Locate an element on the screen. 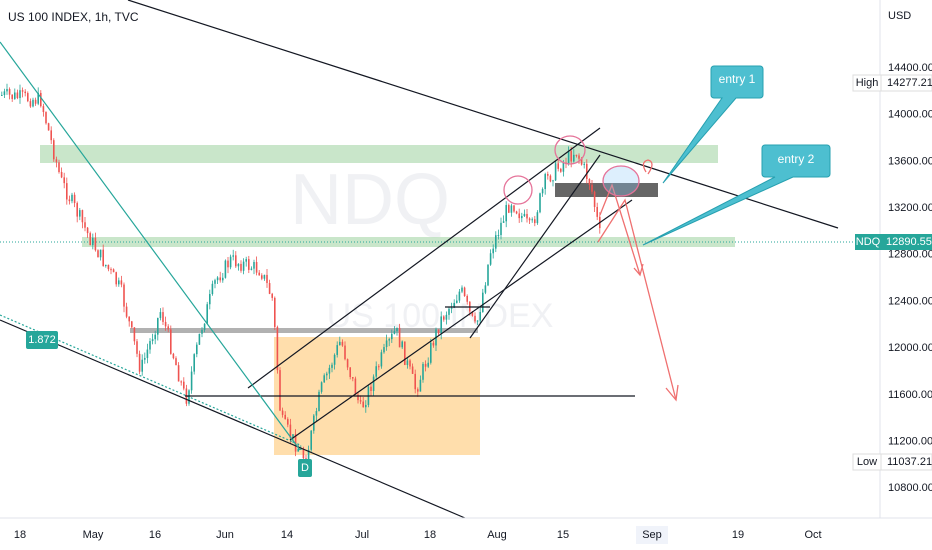 Image resolution: width=932 pixels, height=550 pixels. price-label: 11200.00 is located at coordinates (910, 442).